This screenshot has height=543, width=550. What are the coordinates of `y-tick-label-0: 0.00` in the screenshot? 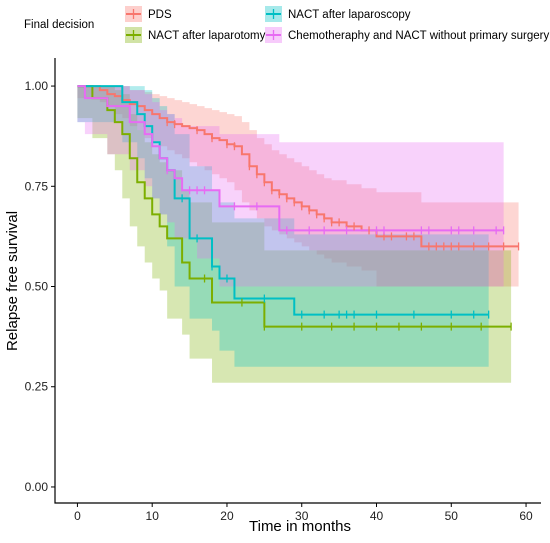 It's located at (37, 487).